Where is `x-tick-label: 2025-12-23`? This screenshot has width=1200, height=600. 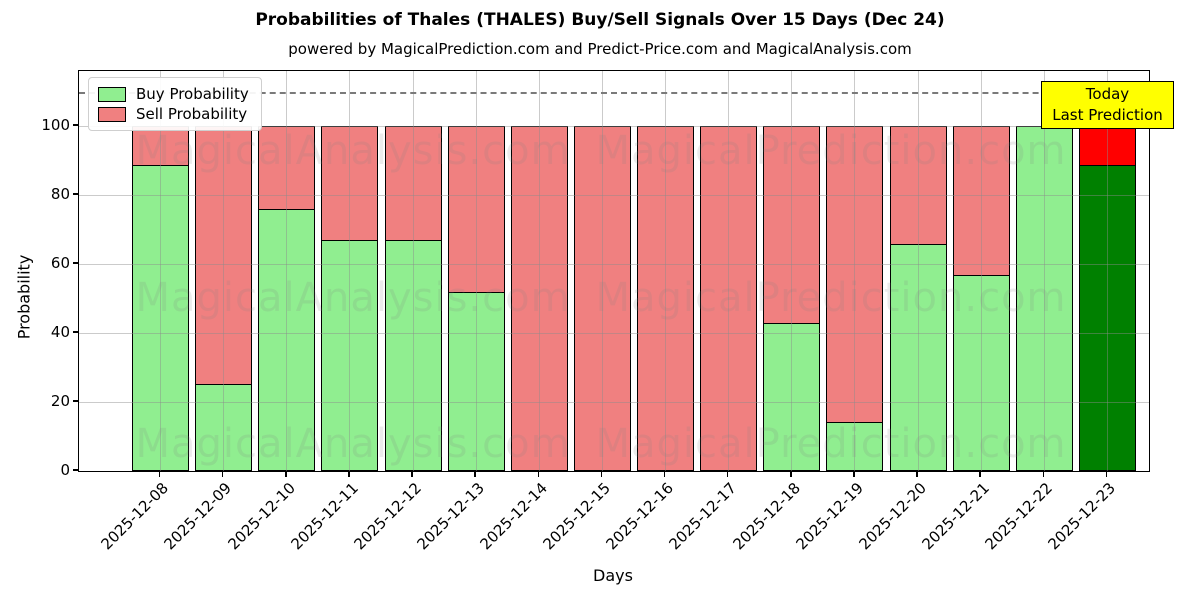 x-tick-label: 2025-12-23 is located at coordinates (1082, 516).